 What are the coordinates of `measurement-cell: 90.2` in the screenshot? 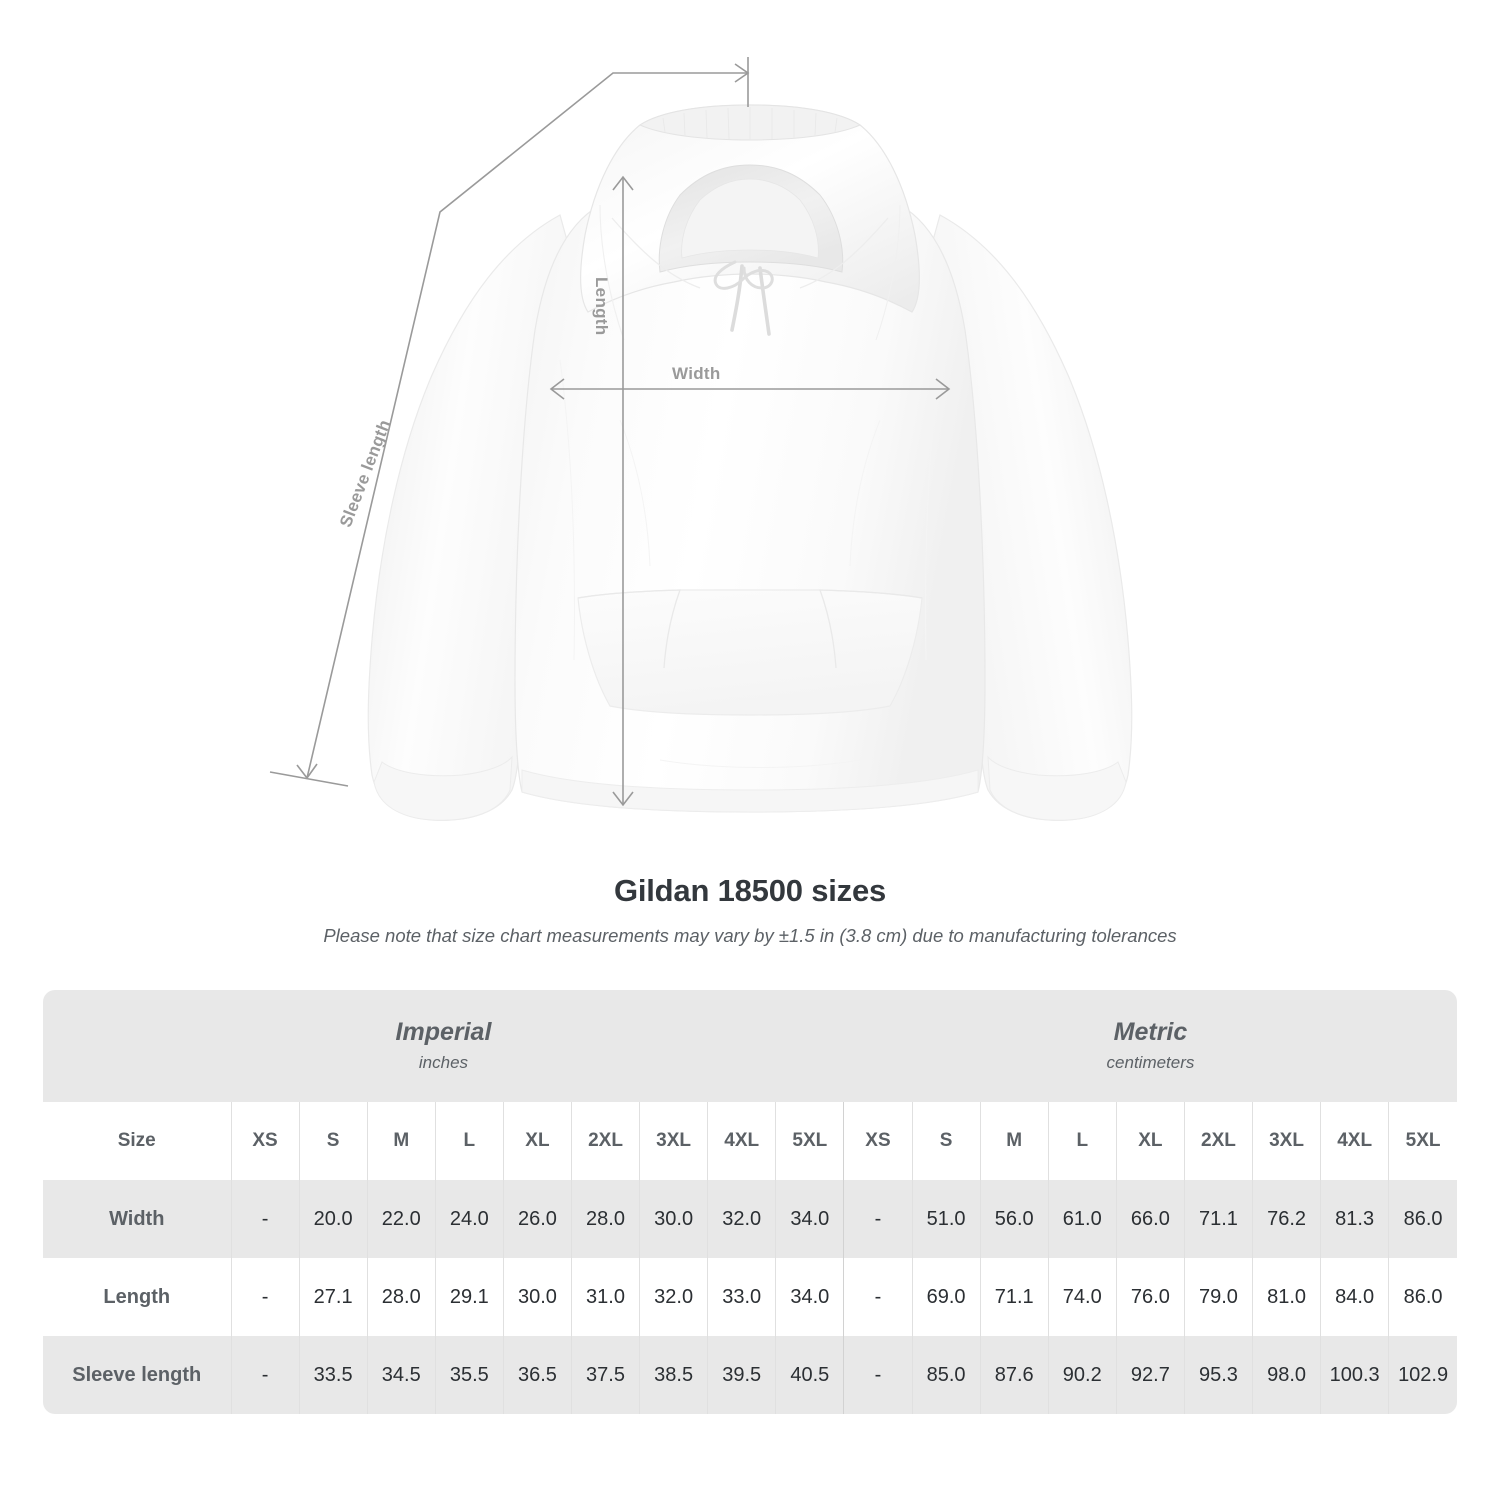 It's located at (1082, 1375).